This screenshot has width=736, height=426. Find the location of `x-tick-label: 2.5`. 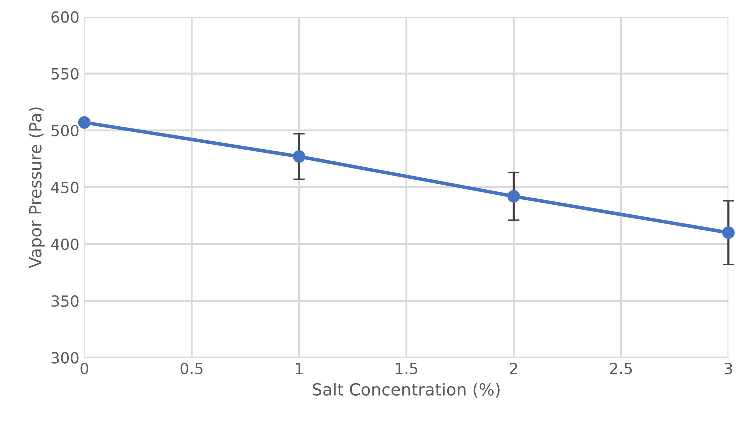

x-tick-label: 2.5 is located at coordinates (621, 368).